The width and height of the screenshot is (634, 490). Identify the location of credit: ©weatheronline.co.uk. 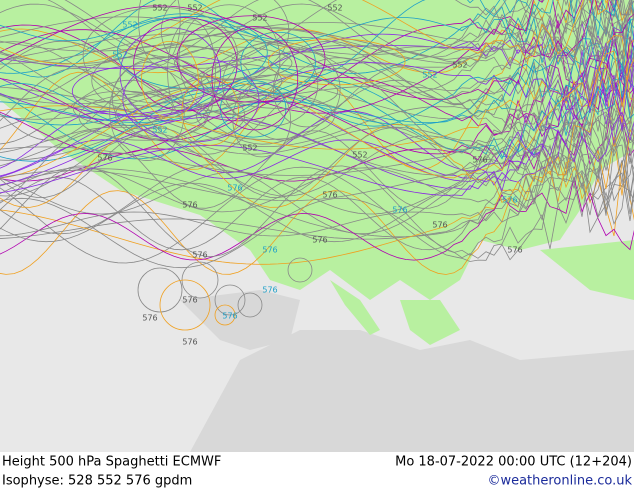
(559, 481).